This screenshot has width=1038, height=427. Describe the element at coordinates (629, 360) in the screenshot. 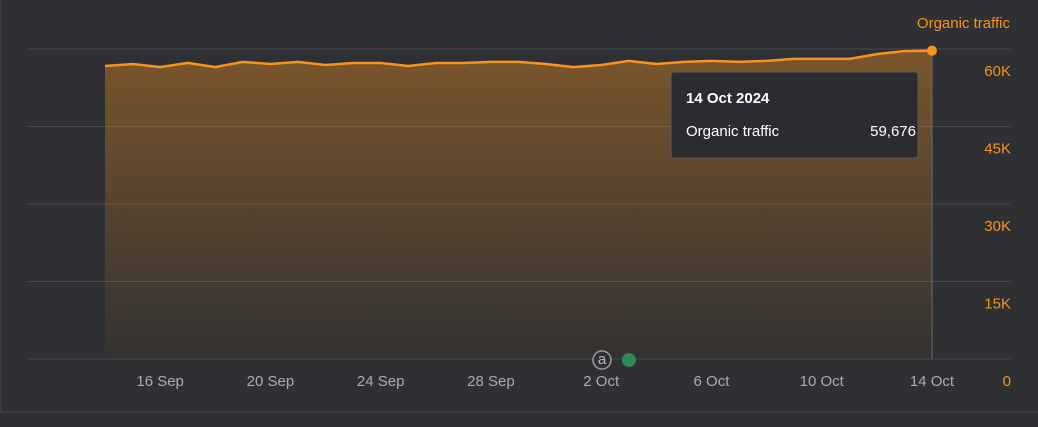

I see `annotation-dot` at that location.